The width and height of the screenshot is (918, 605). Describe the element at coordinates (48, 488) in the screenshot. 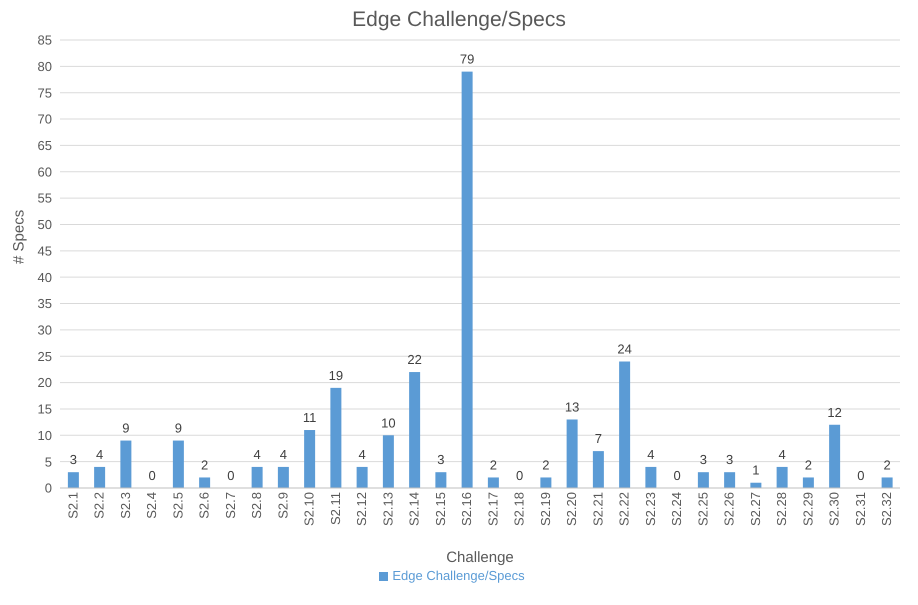

I see `y-tick-label: 0` at that location.